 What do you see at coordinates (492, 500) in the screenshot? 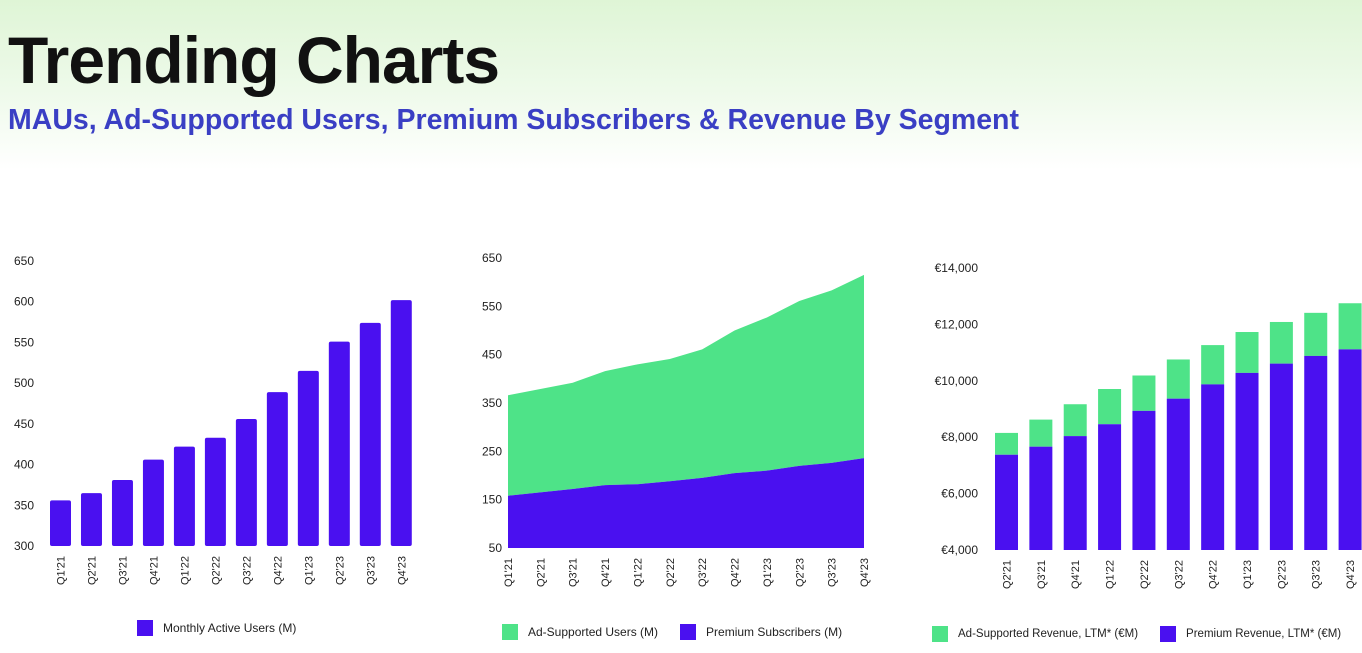
I see `y-tick-label: 150` at bounding box center [492, 500].